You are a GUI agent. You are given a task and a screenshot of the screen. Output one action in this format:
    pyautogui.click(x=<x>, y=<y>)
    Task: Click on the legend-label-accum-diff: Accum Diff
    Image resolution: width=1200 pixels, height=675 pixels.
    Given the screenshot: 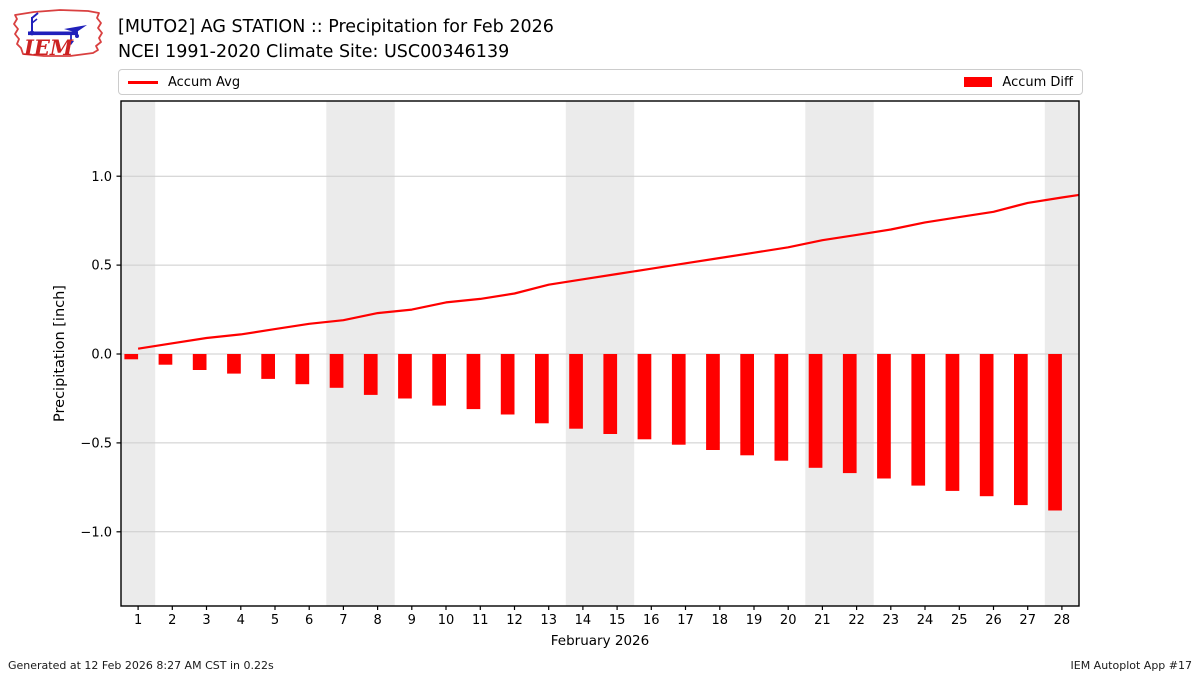 What is the action you would take?
    pyautogui.click(x=1037, y=82)
    